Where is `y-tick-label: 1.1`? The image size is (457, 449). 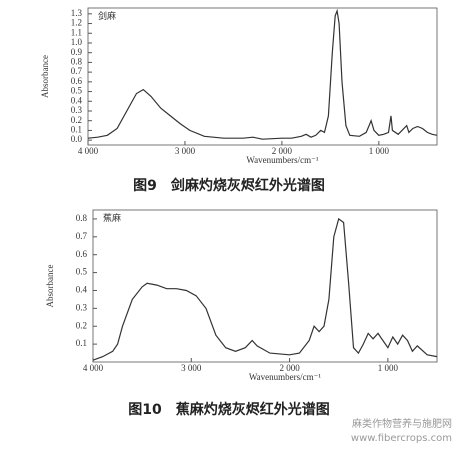 y-tick-label: 1.1 is located at coordinates (76, 32).